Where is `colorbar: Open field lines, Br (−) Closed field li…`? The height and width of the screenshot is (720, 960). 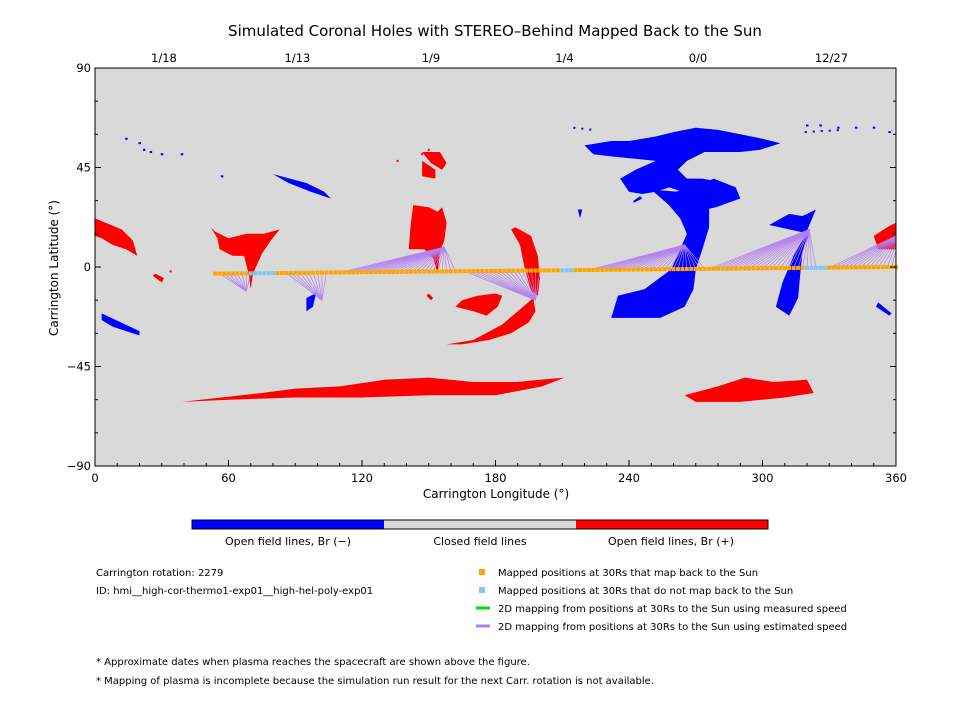 colorbar: Open field lines, Br (−) Closed field li… is located at coordinates (480, 533).